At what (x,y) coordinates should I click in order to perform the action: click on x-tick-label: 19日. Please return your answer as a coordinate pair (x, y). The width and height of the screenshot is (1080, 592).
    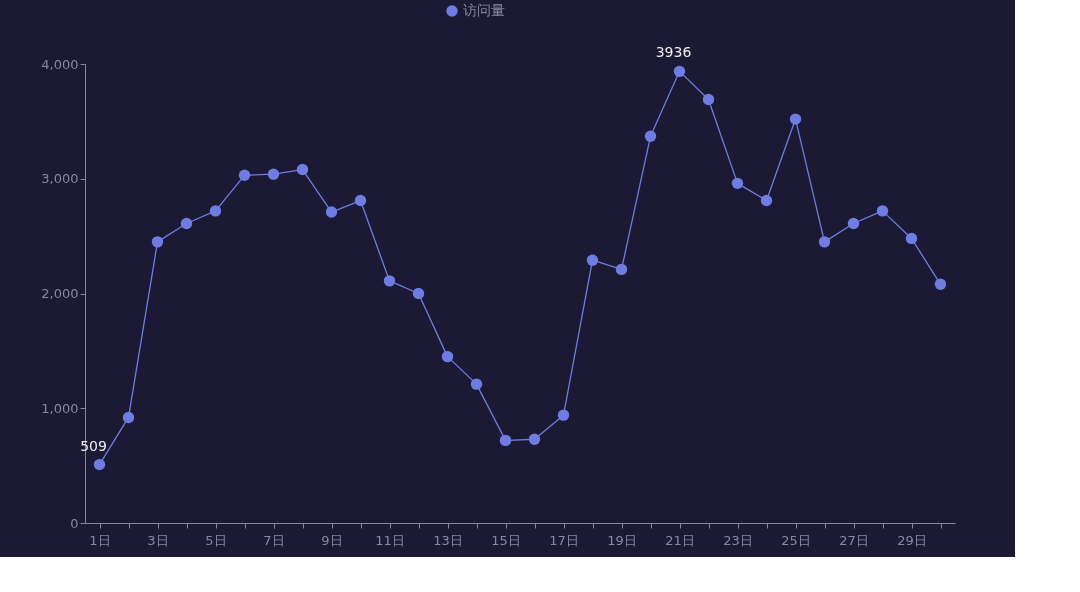
    Looking at the image, I should click on (622, 540).